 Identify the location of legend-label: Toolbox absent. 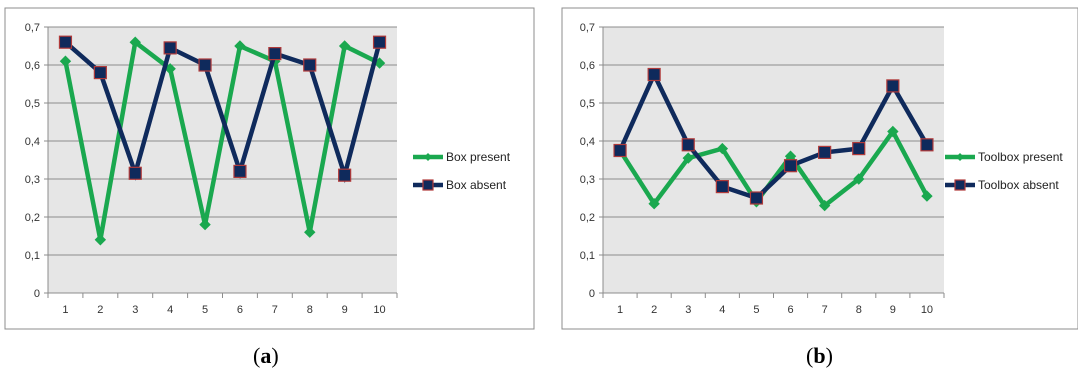
(1018, 185).